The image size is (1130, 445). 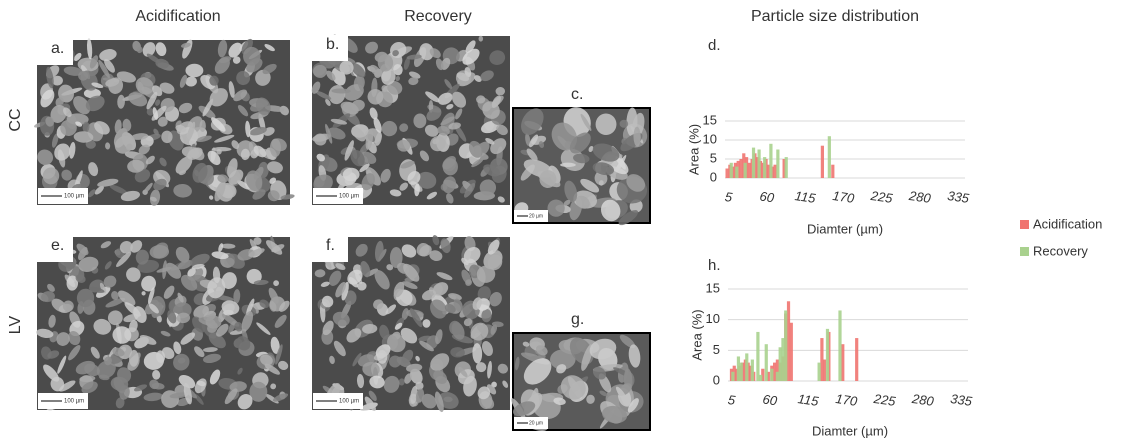 What do you see at coordinates (716, 349) in the screenshot?
I see `y-tick-label: 5` at bounding box center [716, 349].